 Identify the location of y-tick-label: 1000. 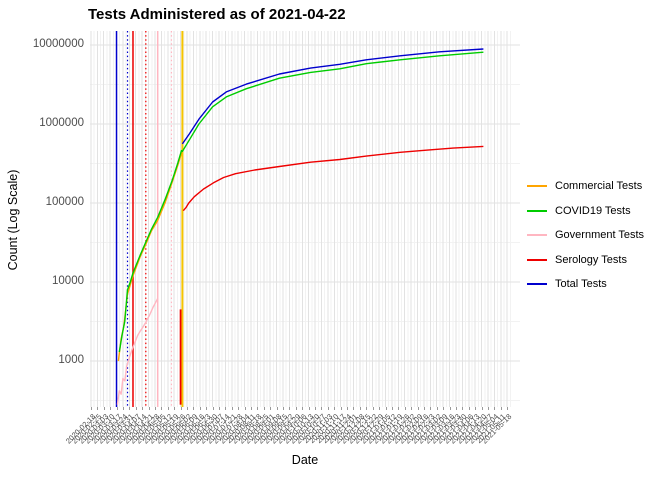
(71, 360).